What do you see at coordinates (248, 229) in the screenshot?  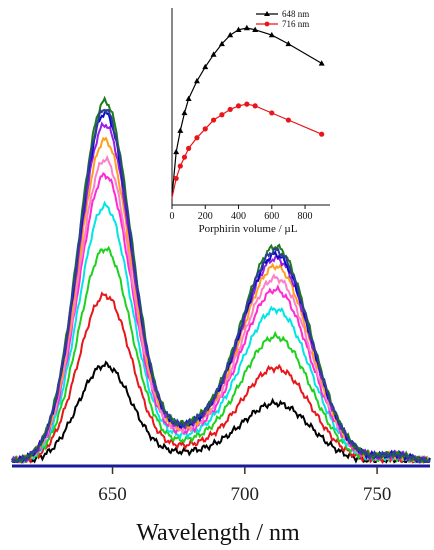 I see `inset-x-axis-title: Porphirin volume / µL` at bounding box center [248, 229].